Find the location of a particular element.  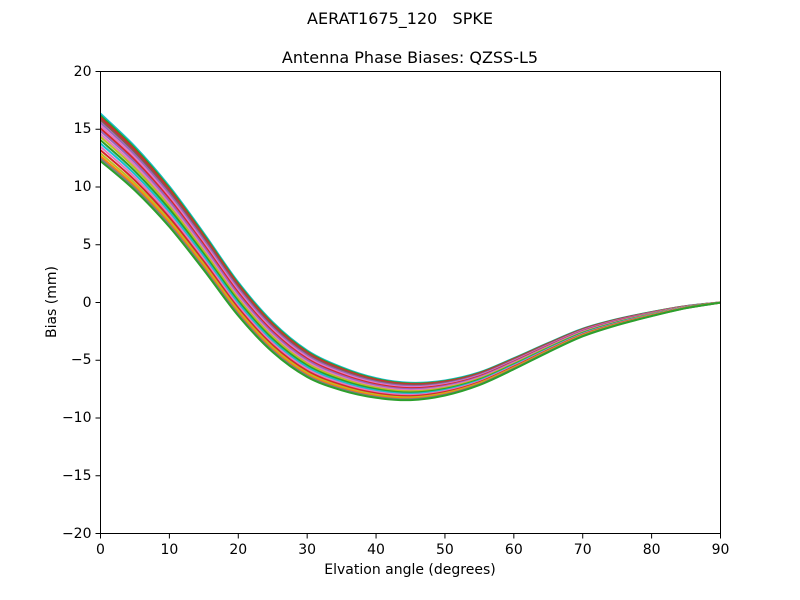

y-tick-label: −10 is located at coordinates (76, 418).